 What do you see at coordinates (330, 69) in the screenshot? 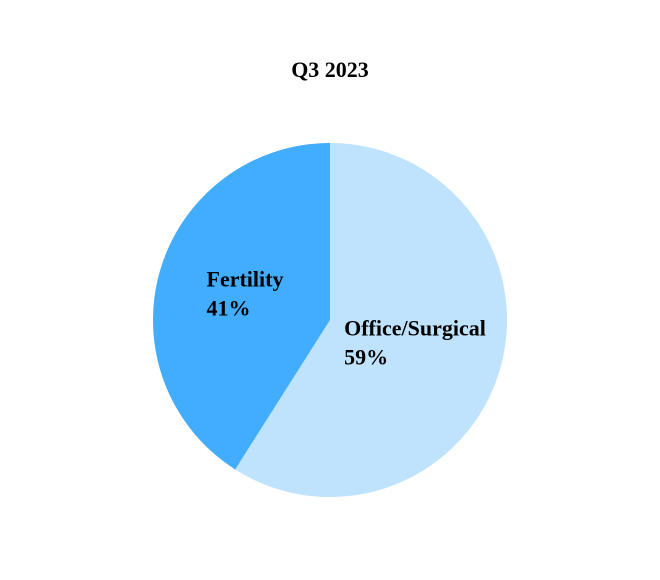
I see `chart-title: Q3 2023` at bounding box center [330, 69].